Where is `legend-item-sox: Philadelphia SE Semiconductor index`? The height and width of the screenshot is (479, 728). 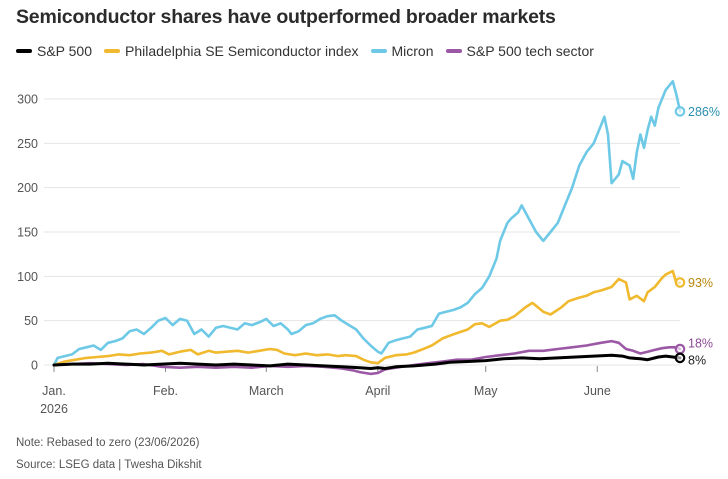
legend-item-sox: Philadelphia SE Semiconductor index is located at coordinates (231, 51).